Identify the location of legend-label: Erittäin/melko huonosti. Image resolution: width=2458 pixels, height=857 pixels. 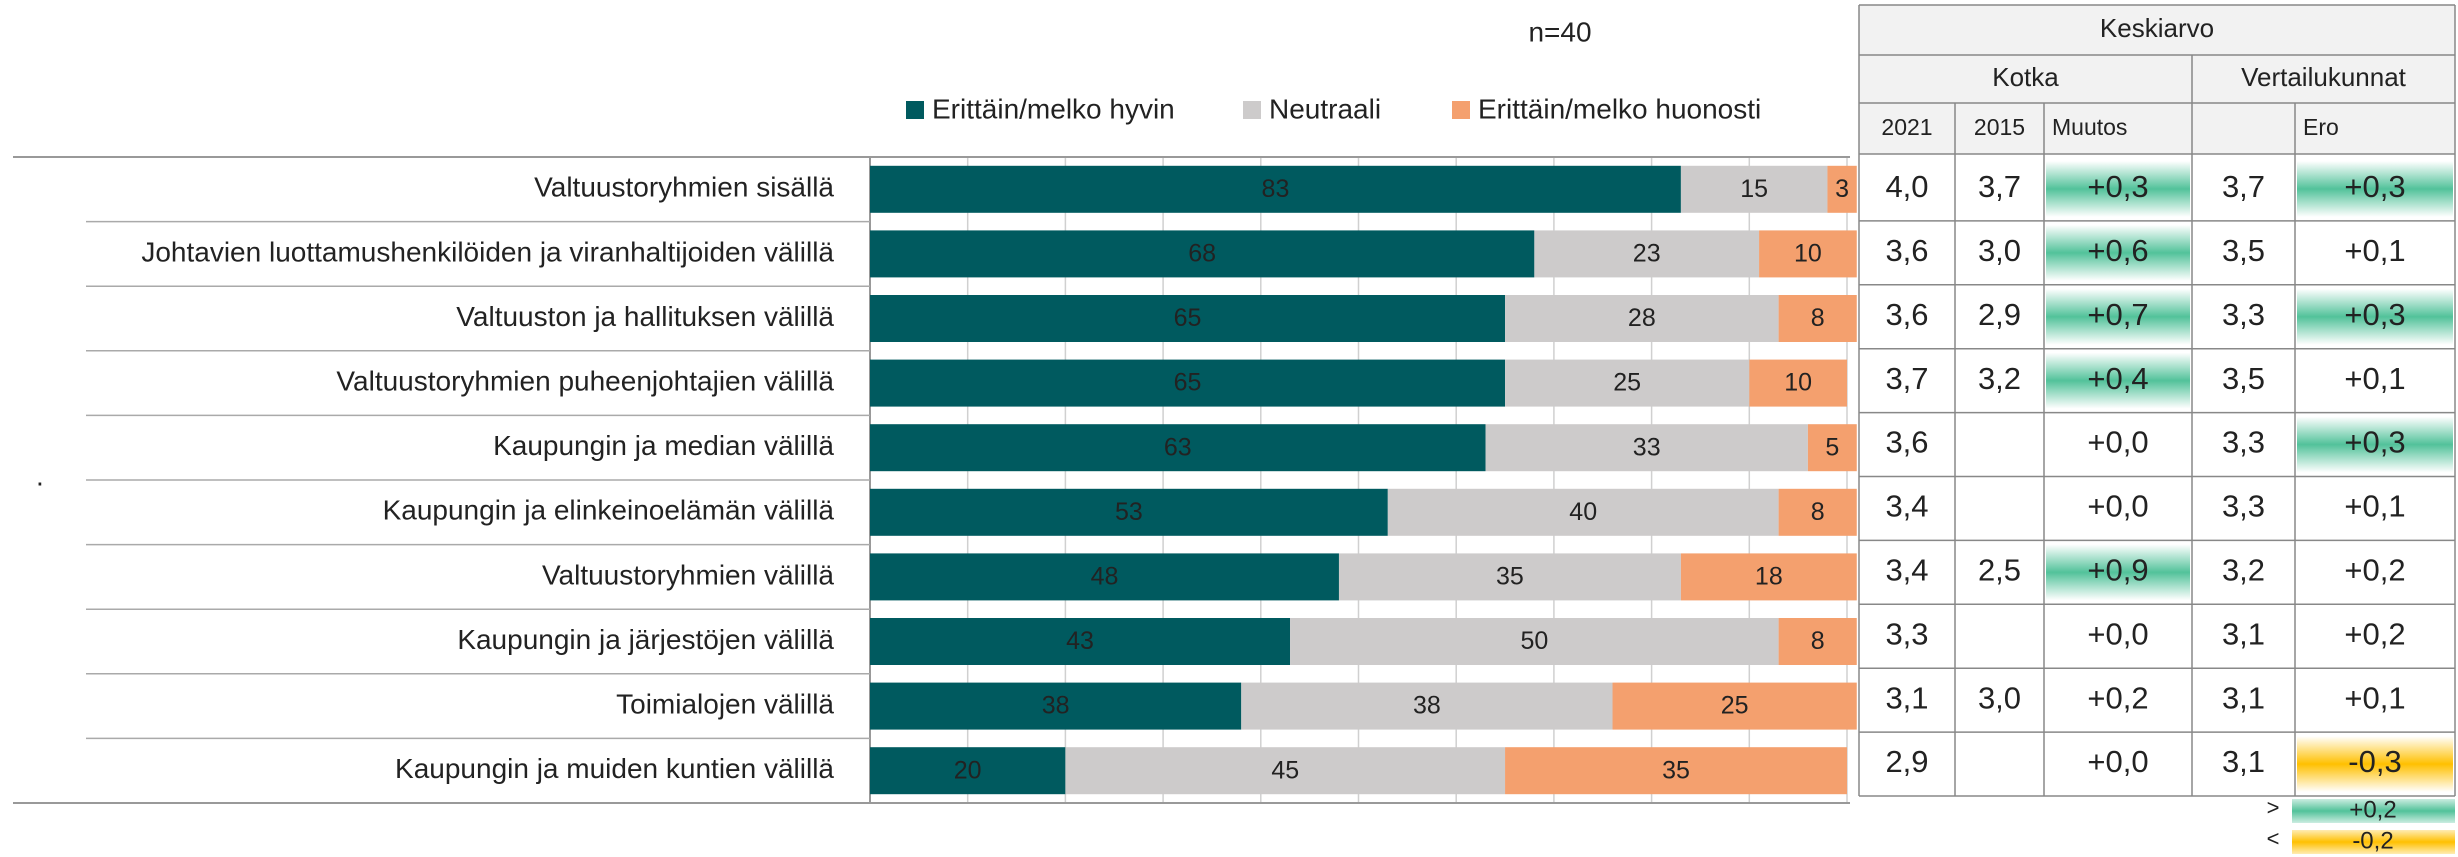
(1619, 108).